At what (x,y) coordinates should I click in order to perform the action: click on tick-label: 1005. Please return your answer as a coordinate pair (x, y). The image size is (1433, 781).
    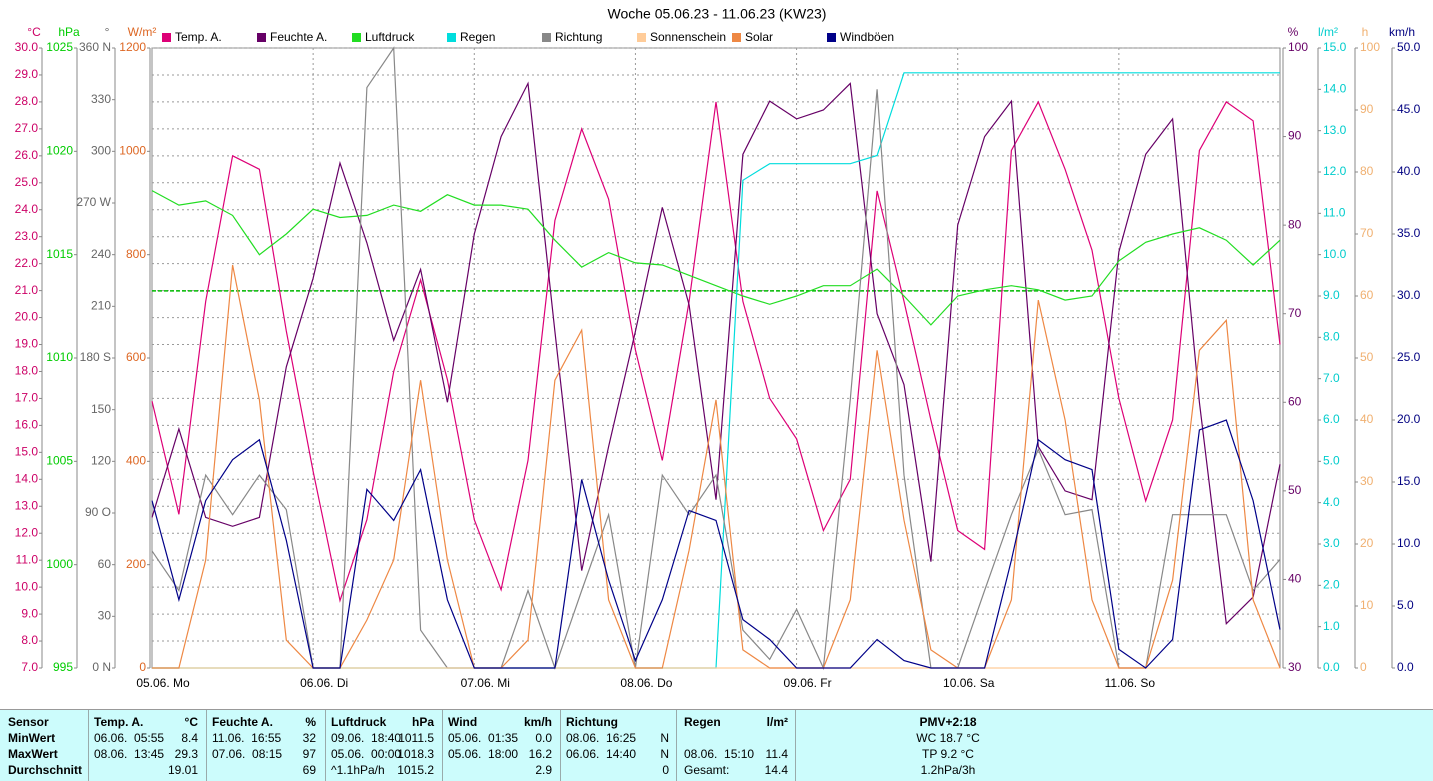
    Looking at the image, I should click on (59, 461).